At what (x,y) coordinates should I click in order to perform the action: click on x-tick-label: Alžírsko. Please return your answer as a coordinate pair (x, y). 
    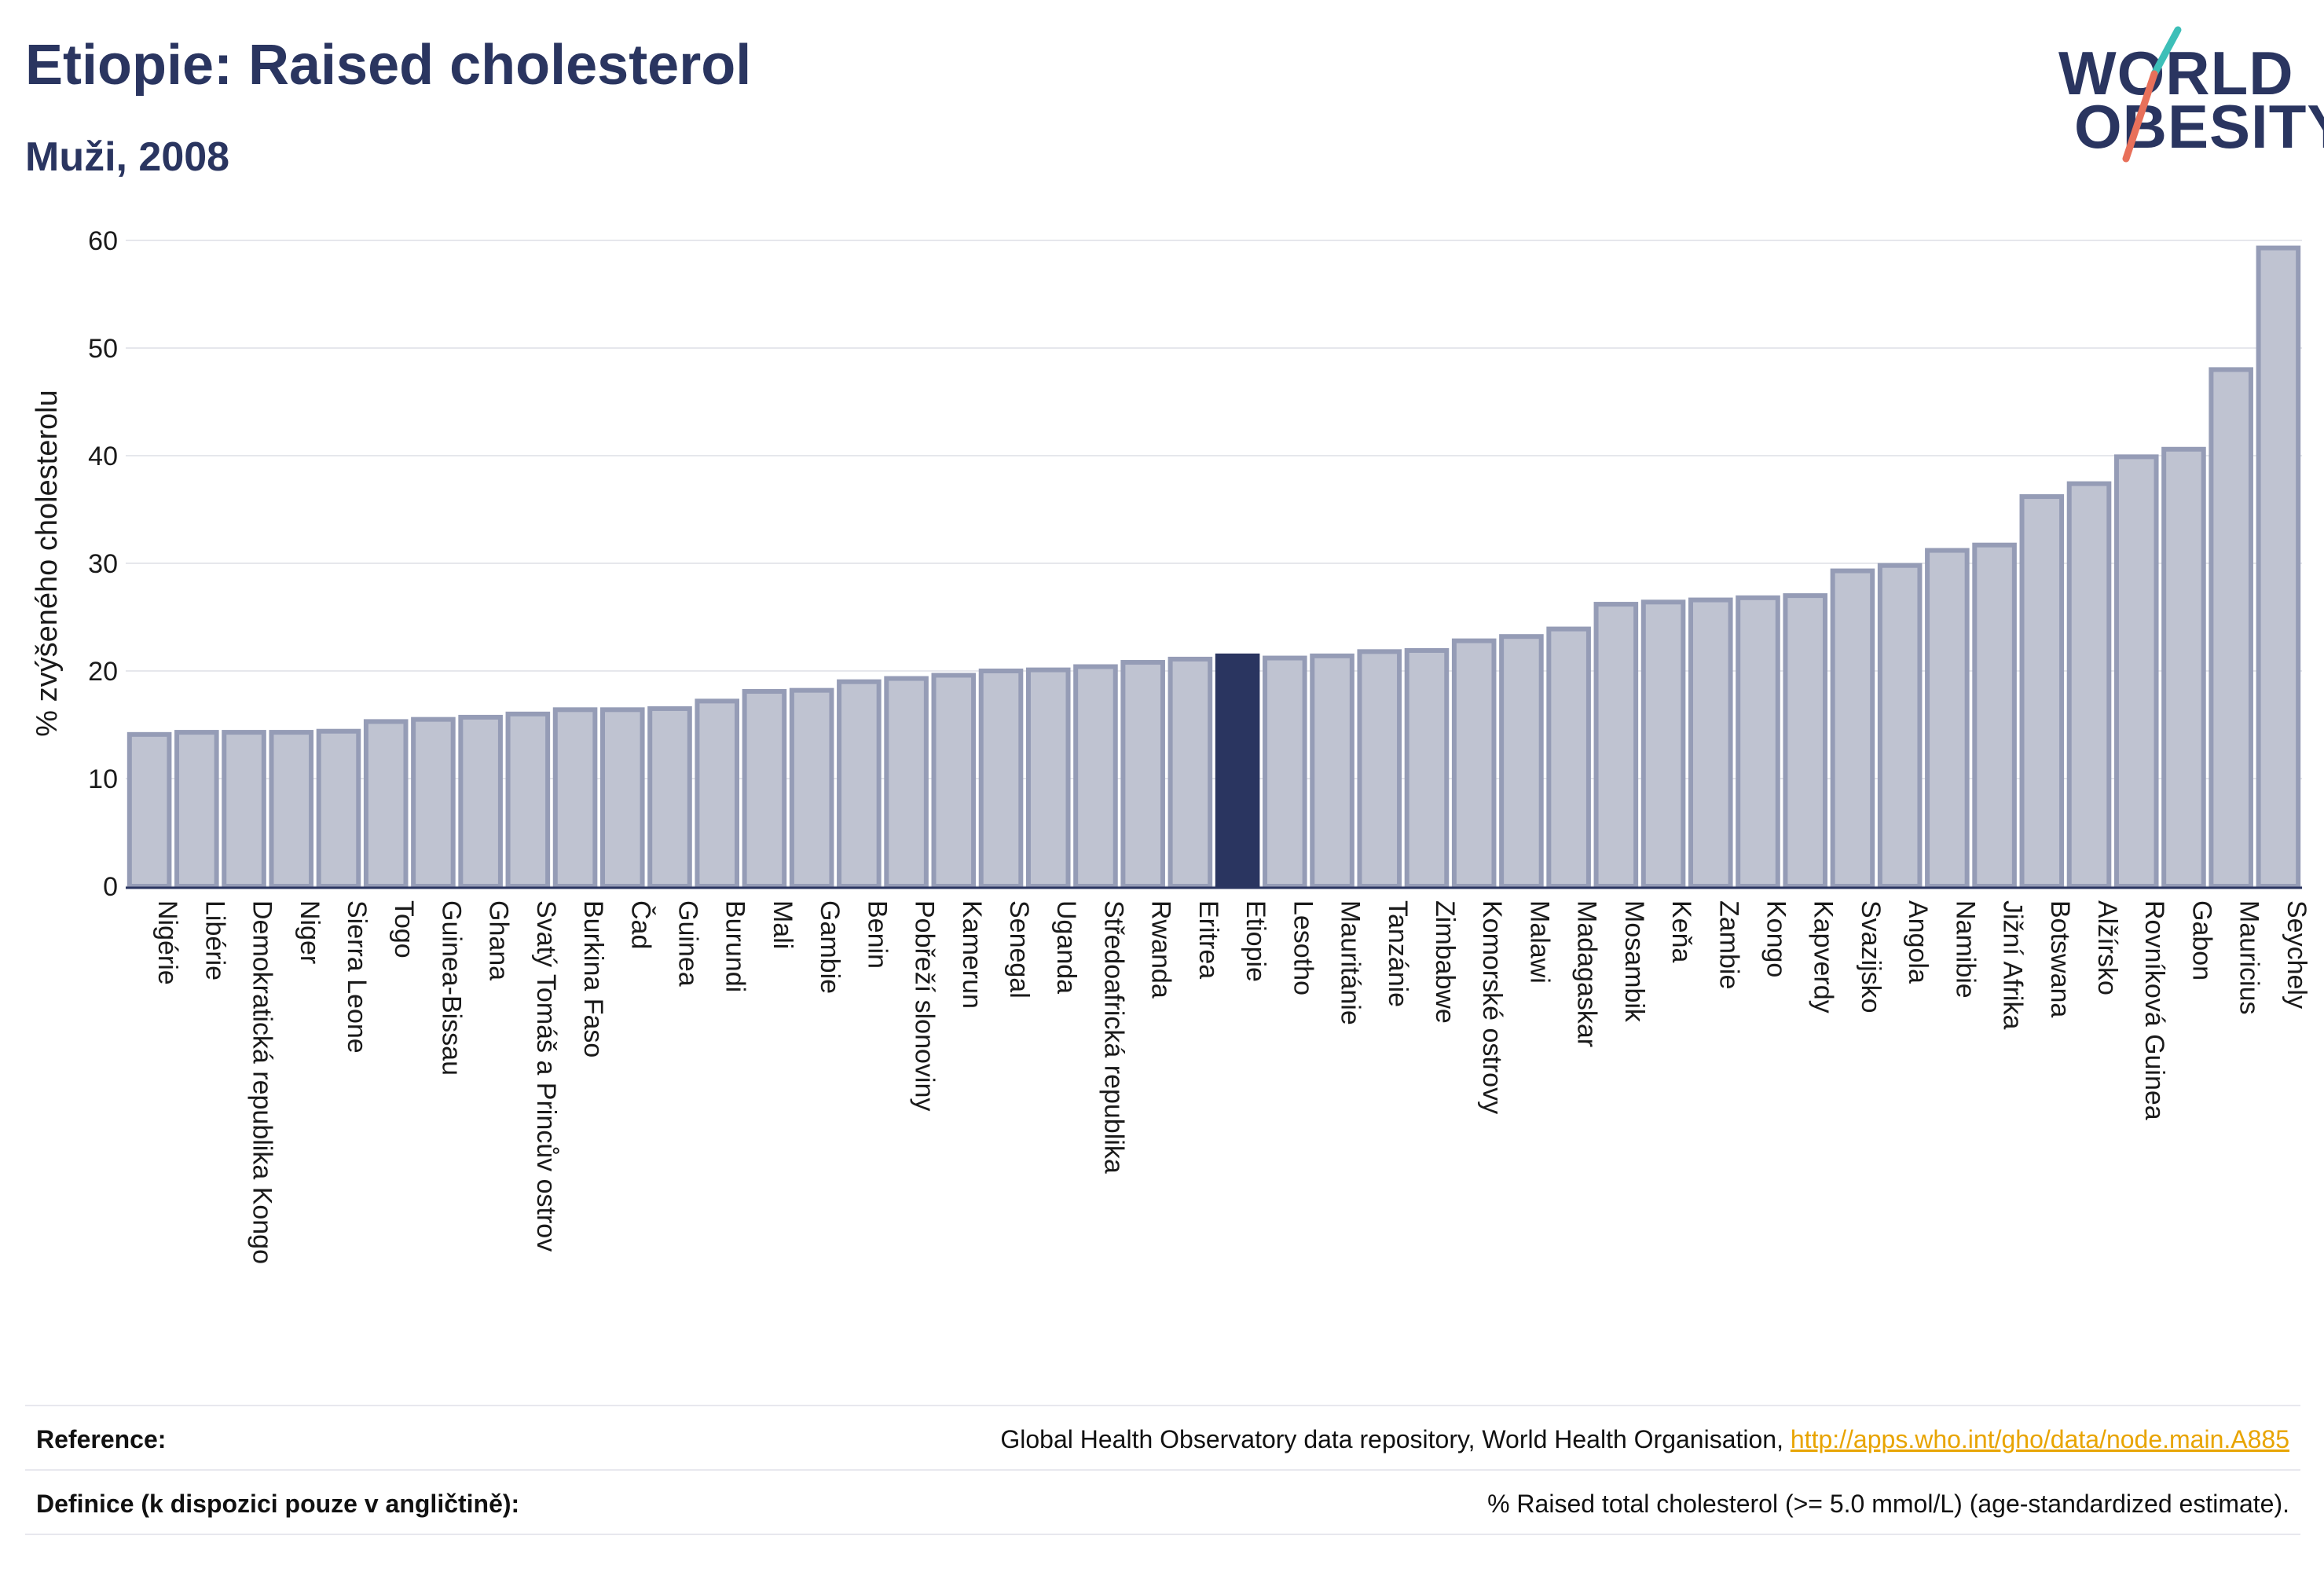
    Looking at the image, I should click on (2107, 947).